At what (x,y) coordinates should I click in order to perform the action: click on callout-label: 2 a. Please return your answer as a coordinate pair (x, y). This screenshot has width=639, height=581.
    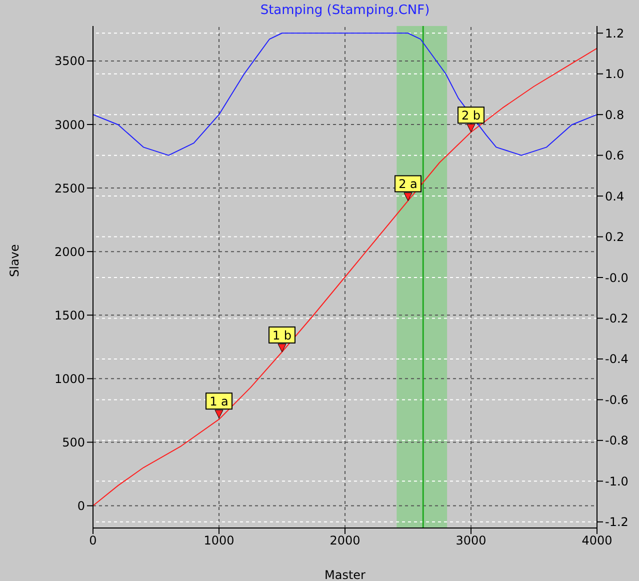
    Looking at the image, I should click on (408, 188).